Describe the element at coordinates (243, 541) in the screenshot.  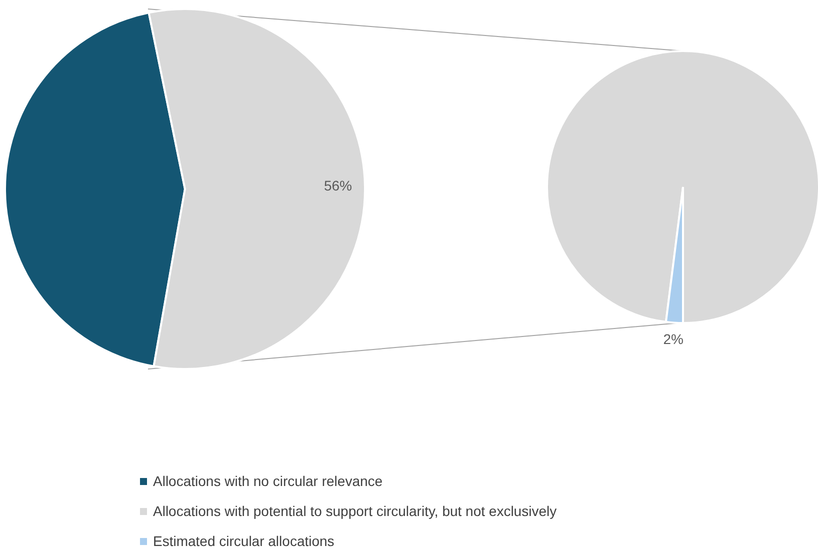
I see `legend-label: Estimated circular allocations` at that location.